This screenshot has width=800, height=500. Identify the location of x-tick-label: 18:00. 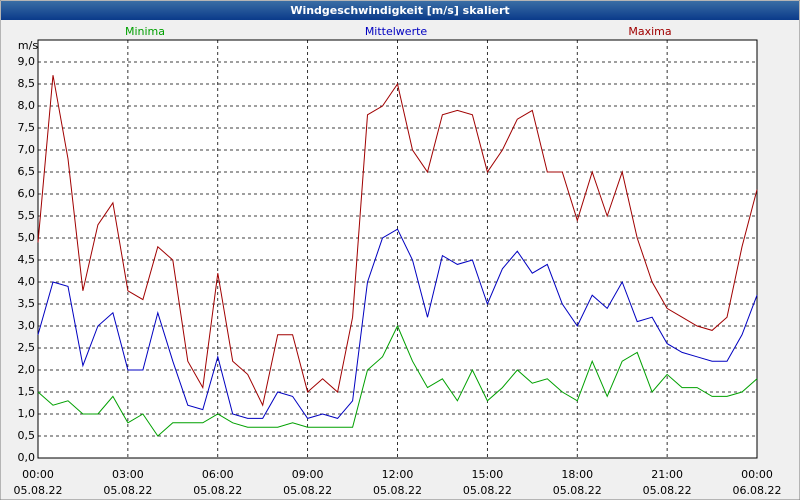
(577, 474).